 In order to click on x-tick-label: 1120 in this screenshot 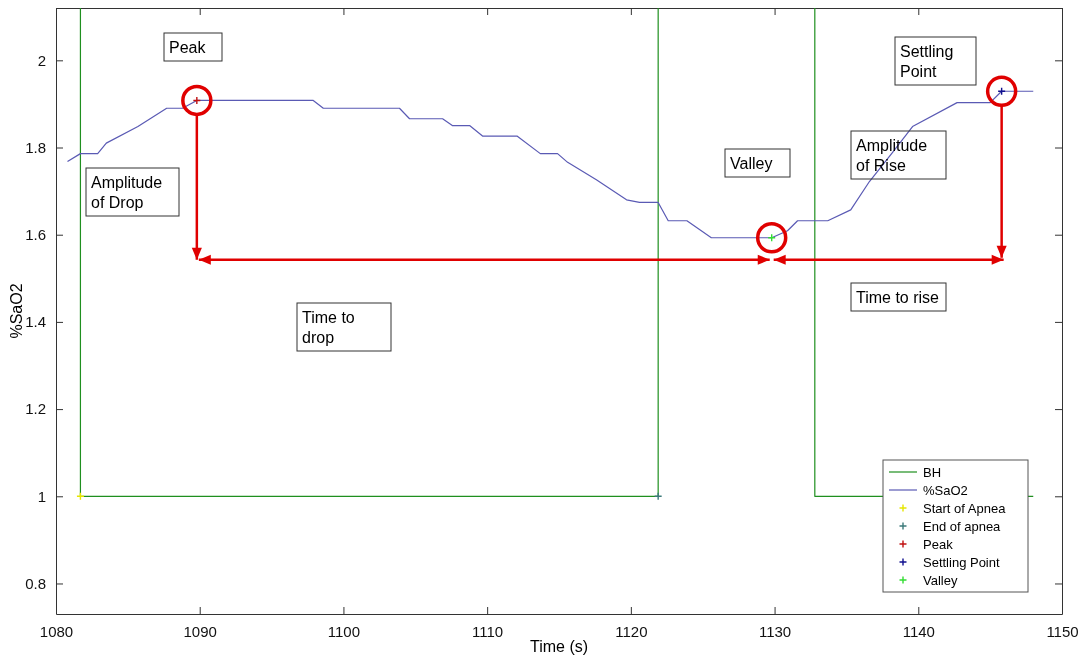, I will do `click(631, 631)`.